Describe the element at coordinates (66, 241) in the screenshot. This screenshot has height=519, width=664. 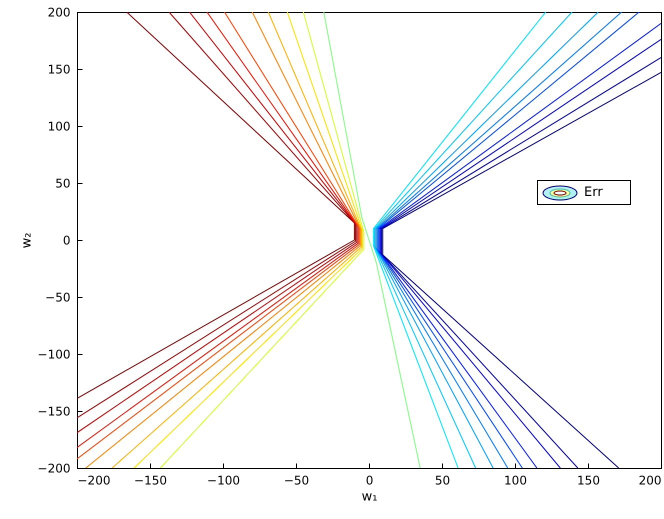
I see `y-tick-label: 0` at that location.